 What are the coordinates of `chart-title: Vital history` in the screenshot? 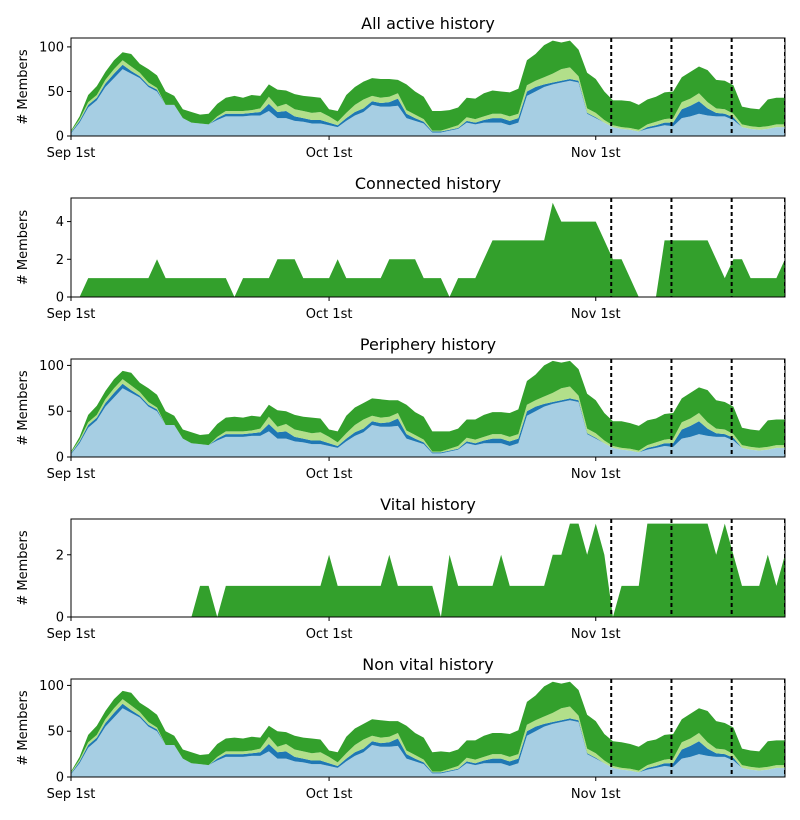 It's located at (428, 504).